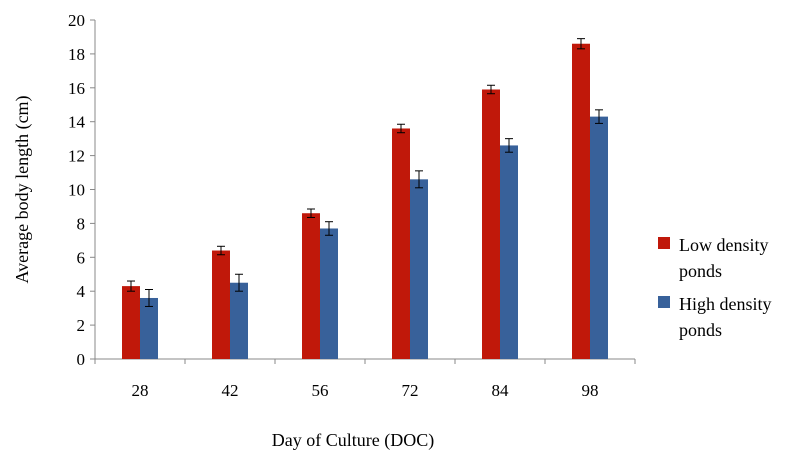 The width and height of the screenshot is (805, 456). What do you see at coordinates (81, 359) in the screenshot?
I see `y-tick-label: 0` at bounding box center [81, 359].